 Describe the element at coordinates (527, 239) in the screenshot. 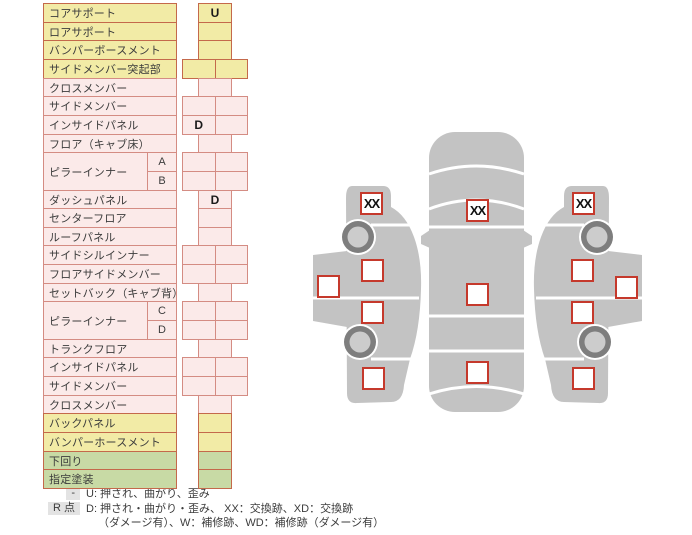

I see `right-mirror-icon` at that location.